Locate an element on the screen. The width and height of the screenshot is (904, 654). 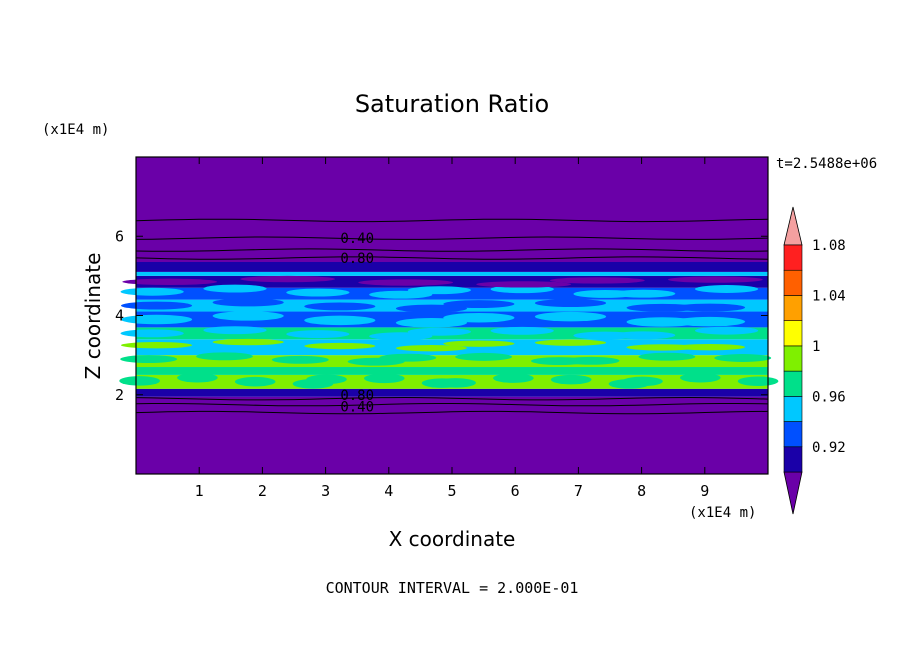
x-tick-label: 2 is located at coordinates (262, 491).